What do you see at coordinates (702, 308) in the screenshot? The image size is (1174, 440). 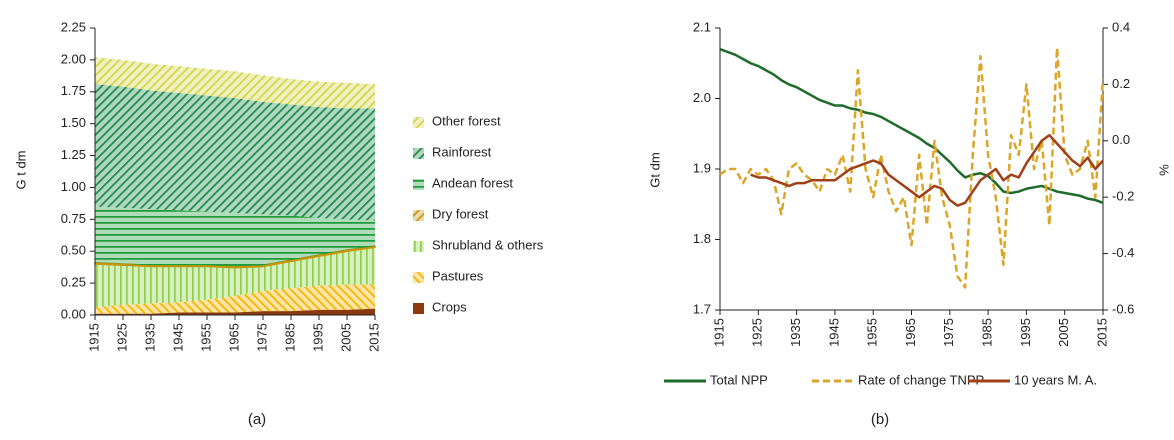 I see `y-tick-label: 1.7` at bounding box center [702, 308].